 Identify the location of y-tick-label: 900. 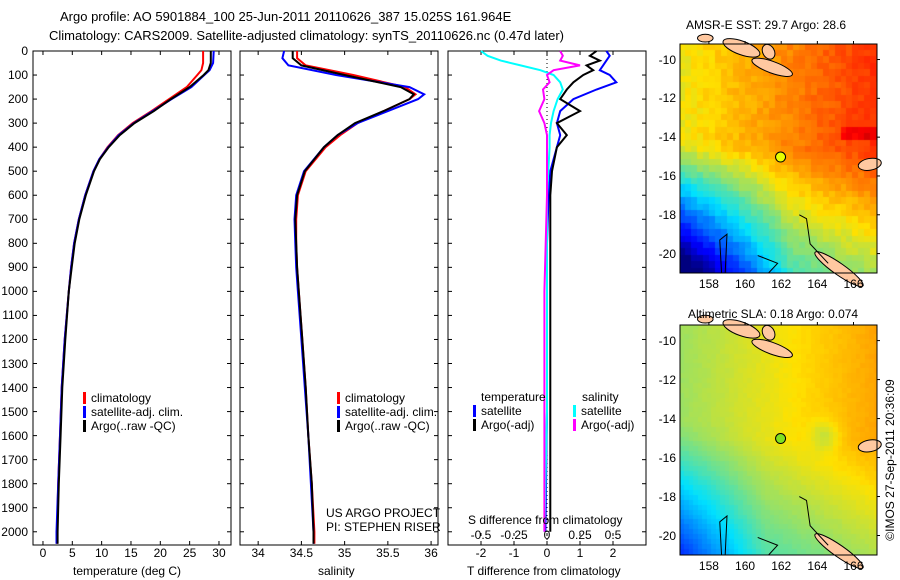
(17, 267).